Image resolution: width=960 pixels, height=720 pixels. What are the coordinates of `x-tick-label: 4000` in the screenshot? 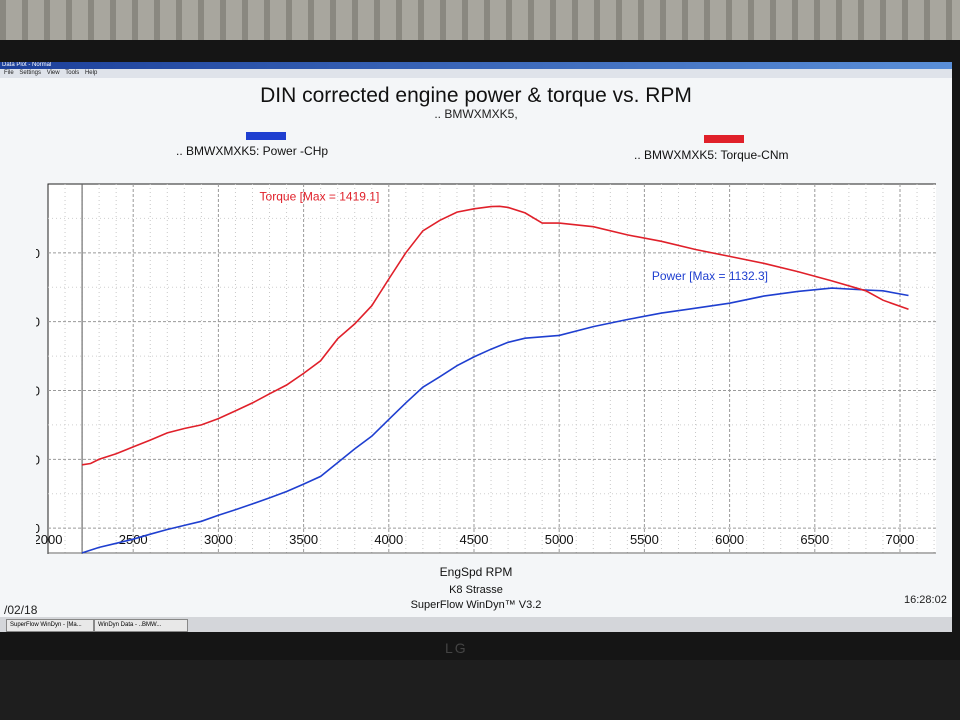 It's located at (388, 539).